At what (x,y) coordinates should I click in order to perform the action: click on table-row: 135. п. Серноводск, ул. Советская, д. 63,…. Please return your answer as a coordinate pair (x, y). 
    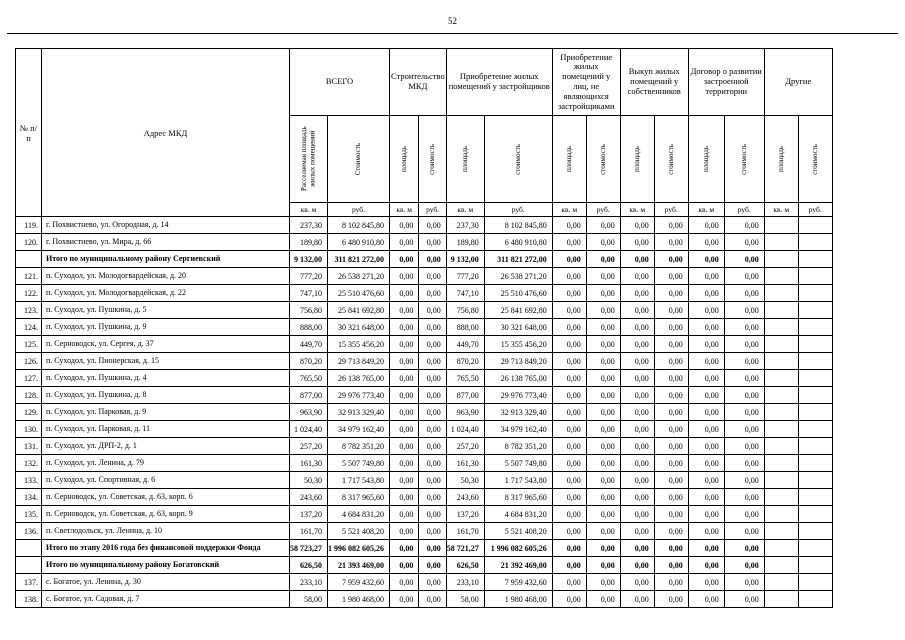
    Looking at the image, I should click on (424, 514).